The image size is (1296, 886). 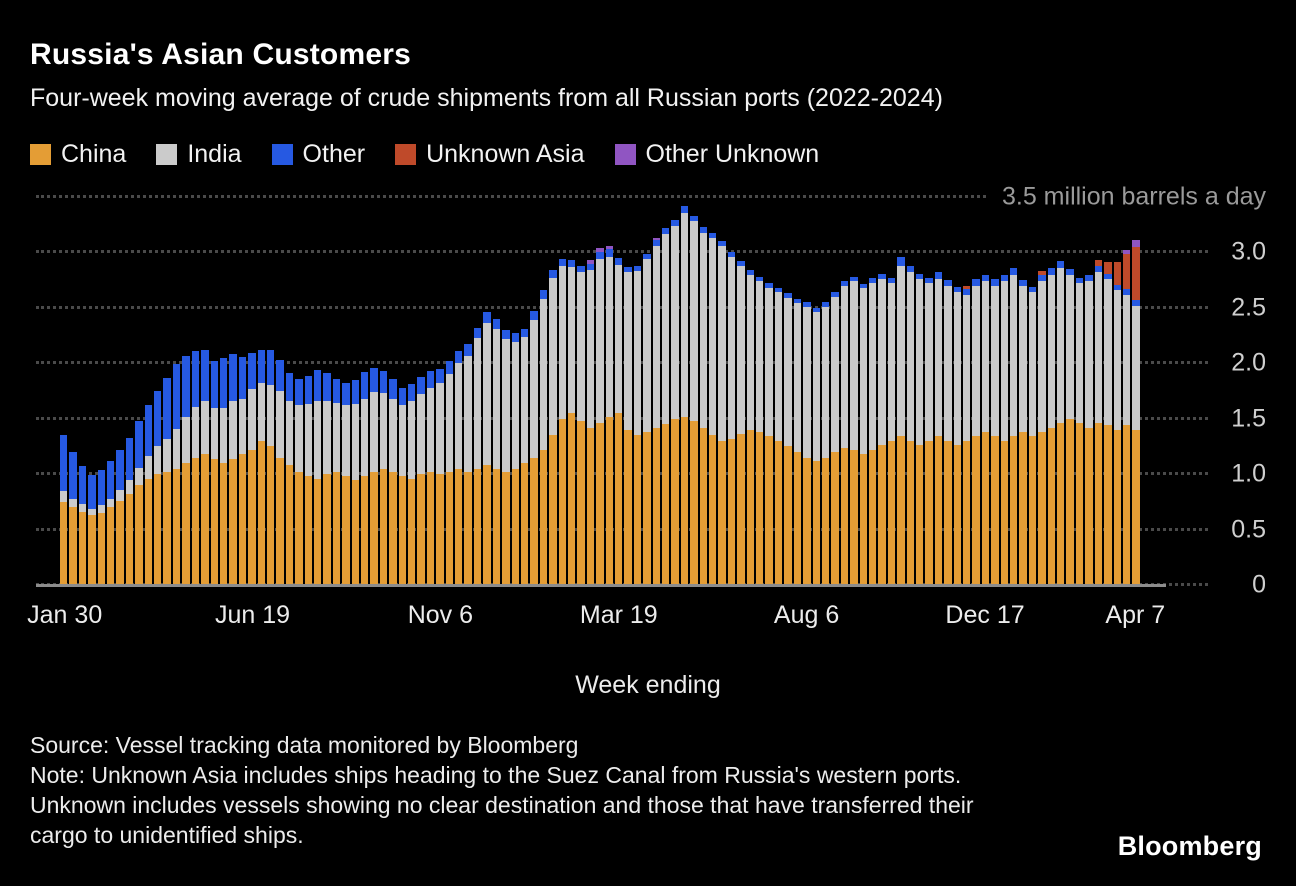 I want to click on legend-swatch-unknown-asia, so click(x=406, y=154).